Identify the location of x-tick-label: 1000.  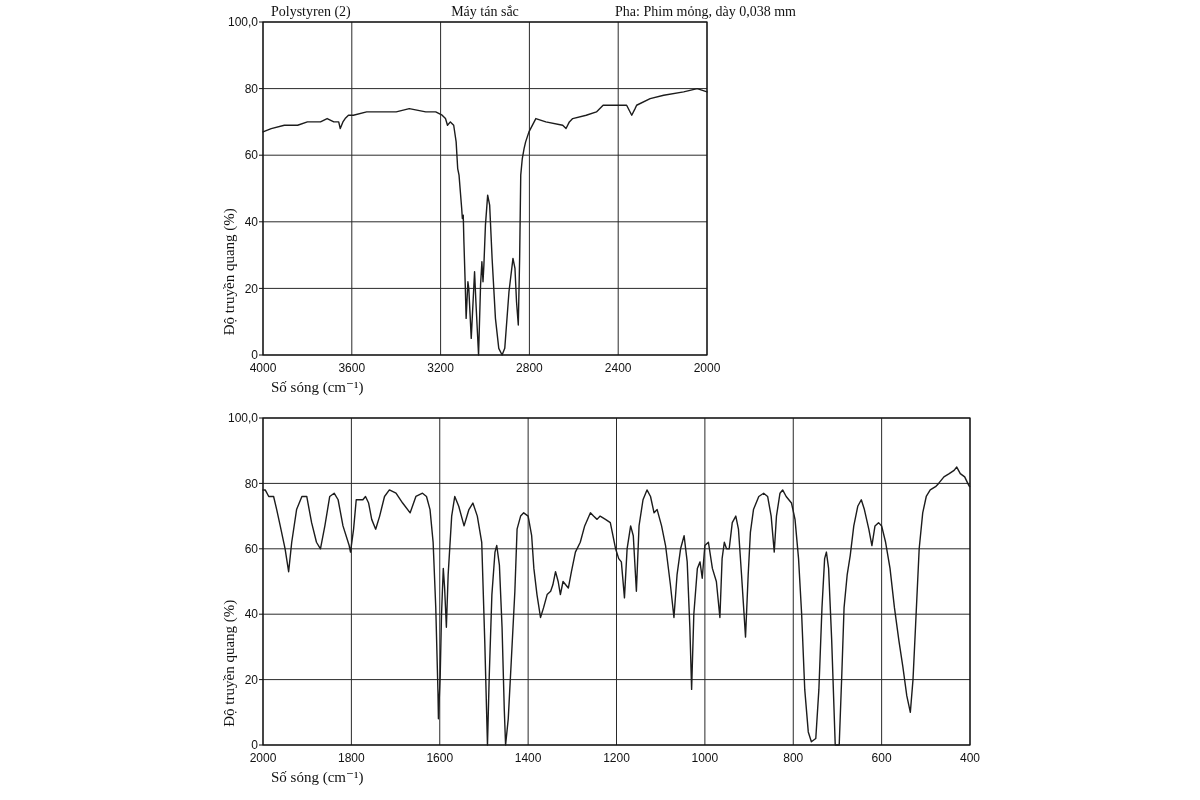
(705, 758).